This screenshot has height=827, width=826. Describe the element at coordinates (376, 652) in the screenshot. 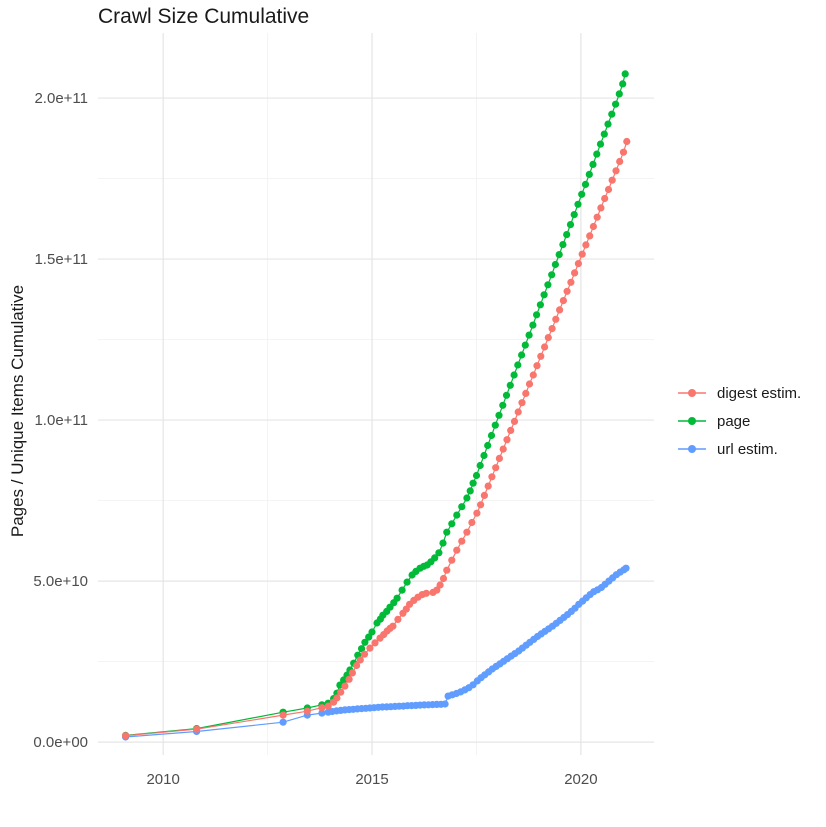

I see `series-line` at that location.